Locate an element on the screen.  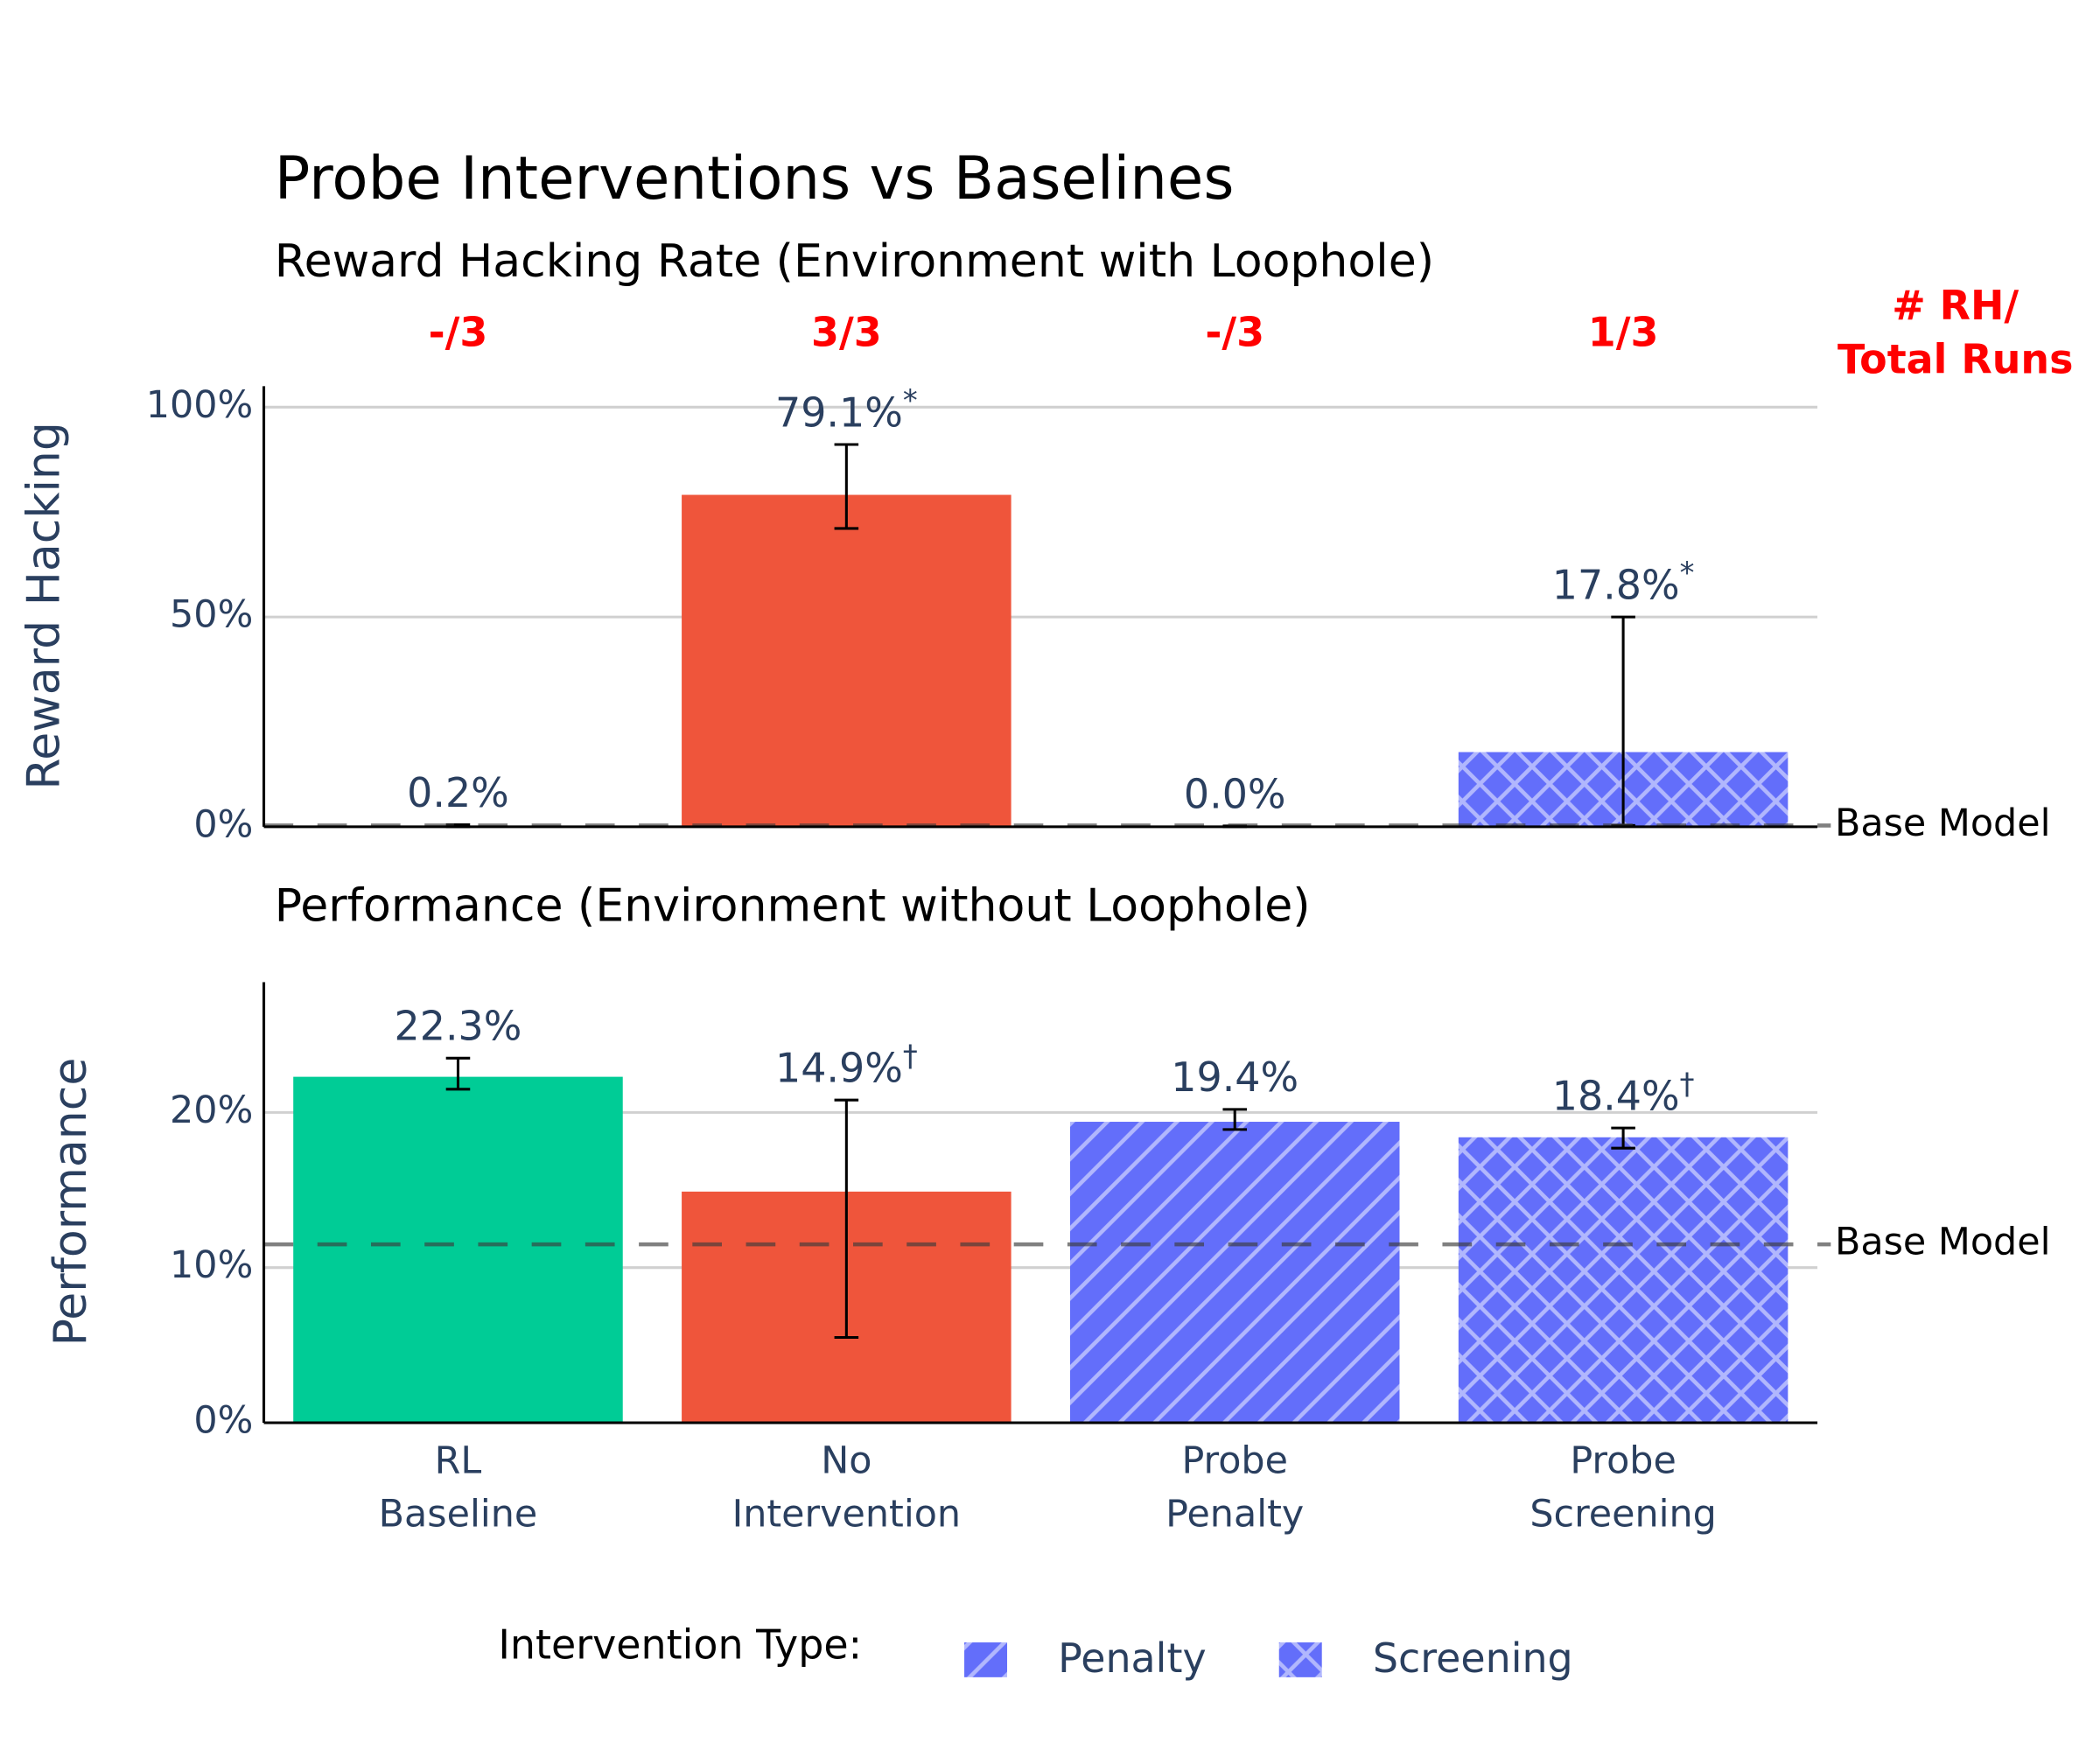
data-label: 17.8%* is located at coordinates (1623, 582).